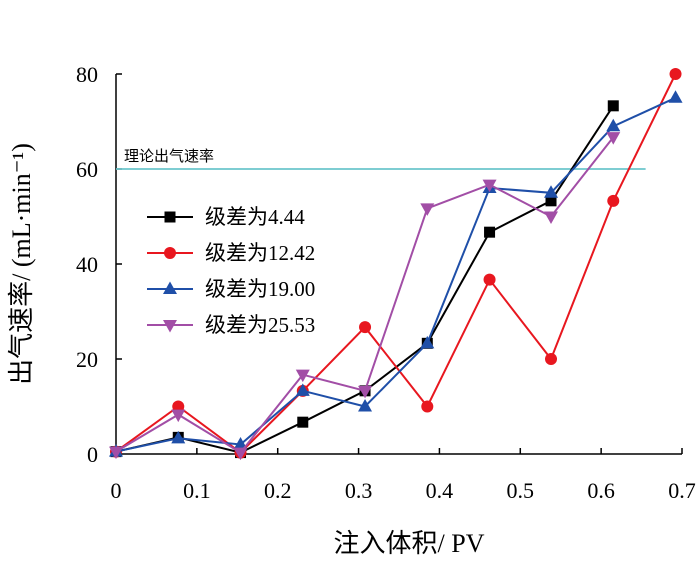 The width and height of the screenshot is (700, 566). I want to click on legend-label: 级差为25.53, so click(260, 325).